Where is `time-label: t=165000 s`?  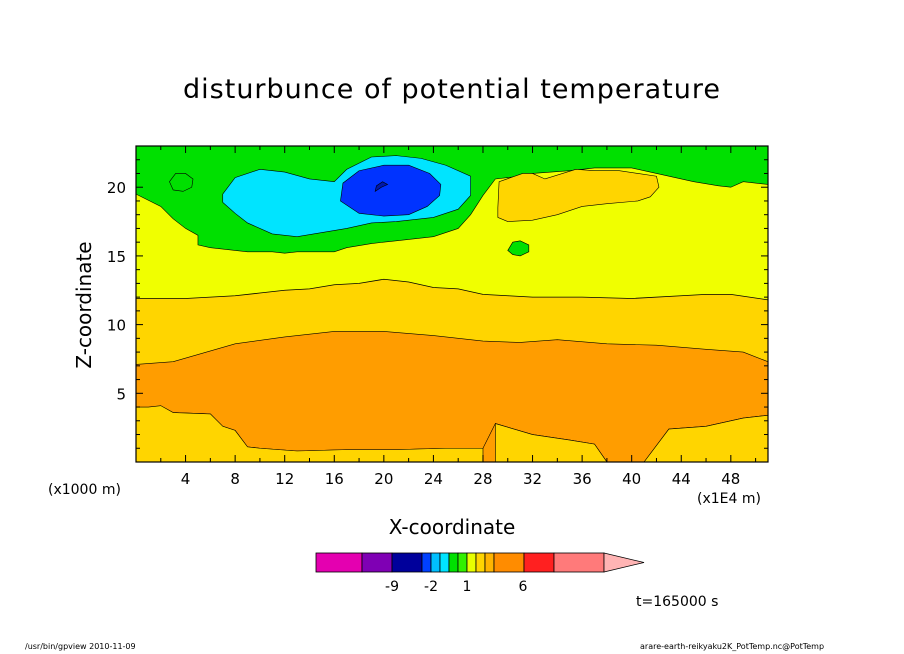 time-label: t=165000 s is located at coordinates (677, 602).